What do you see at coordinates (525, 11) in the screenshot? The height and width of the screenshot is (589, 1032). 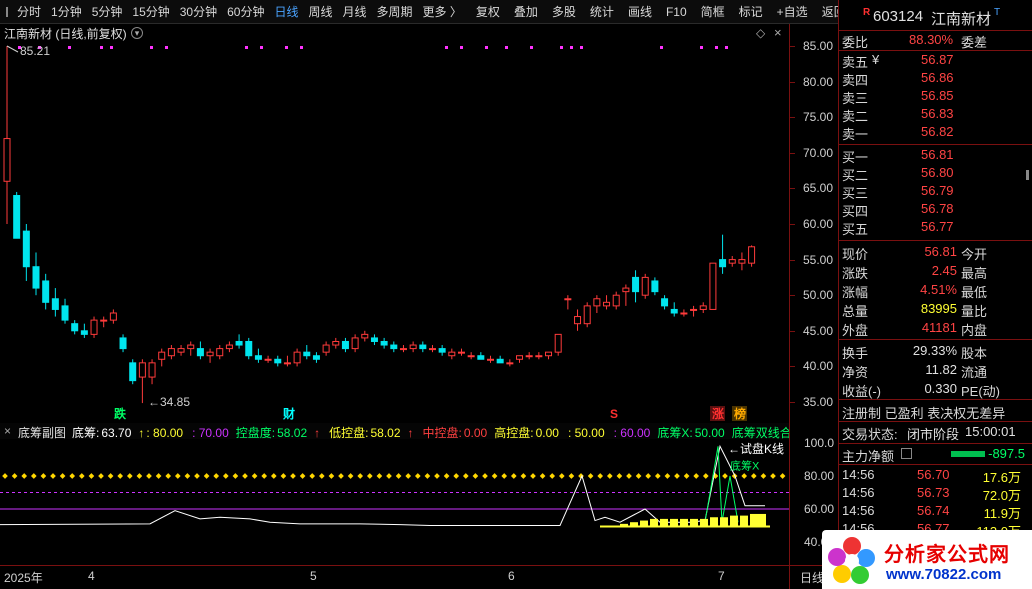 I see `tool-button: 叠加` at bounding box center [525, 11].